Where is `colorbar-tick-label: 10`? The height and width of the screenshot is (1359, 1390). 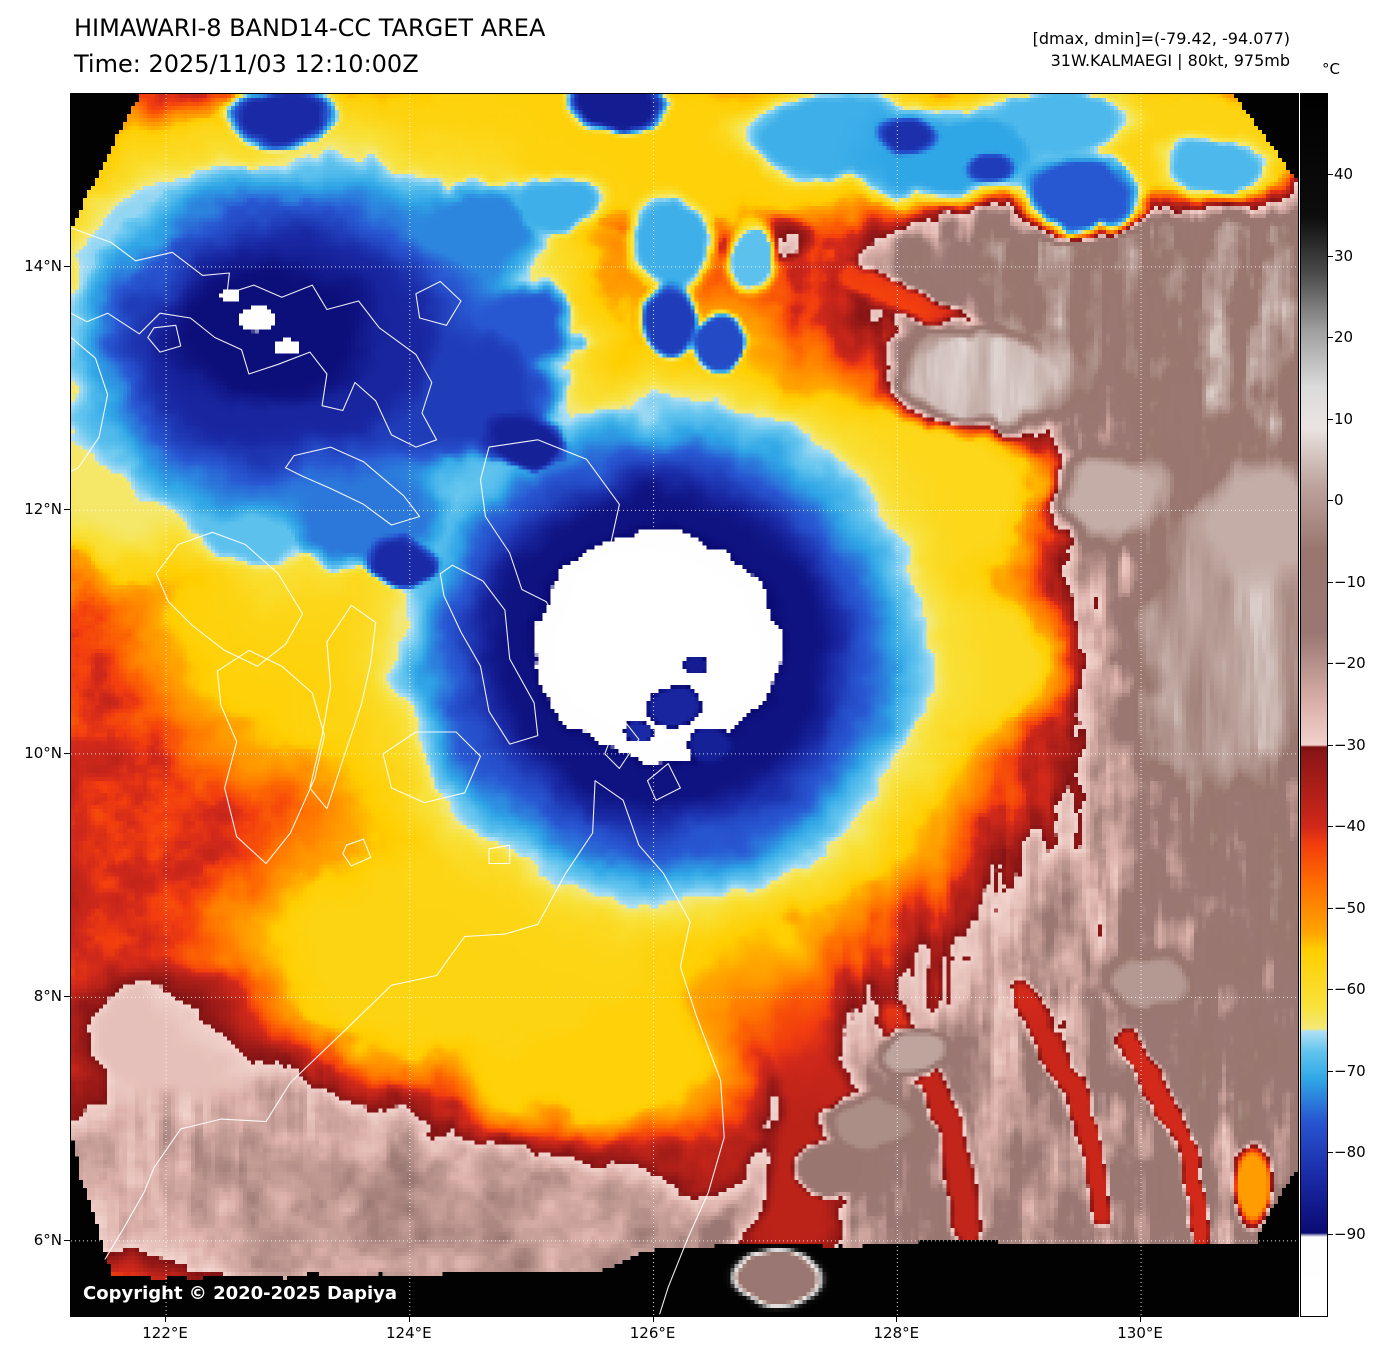
colorbar-tick-label: 10 is located at coordinates (1344, 418).